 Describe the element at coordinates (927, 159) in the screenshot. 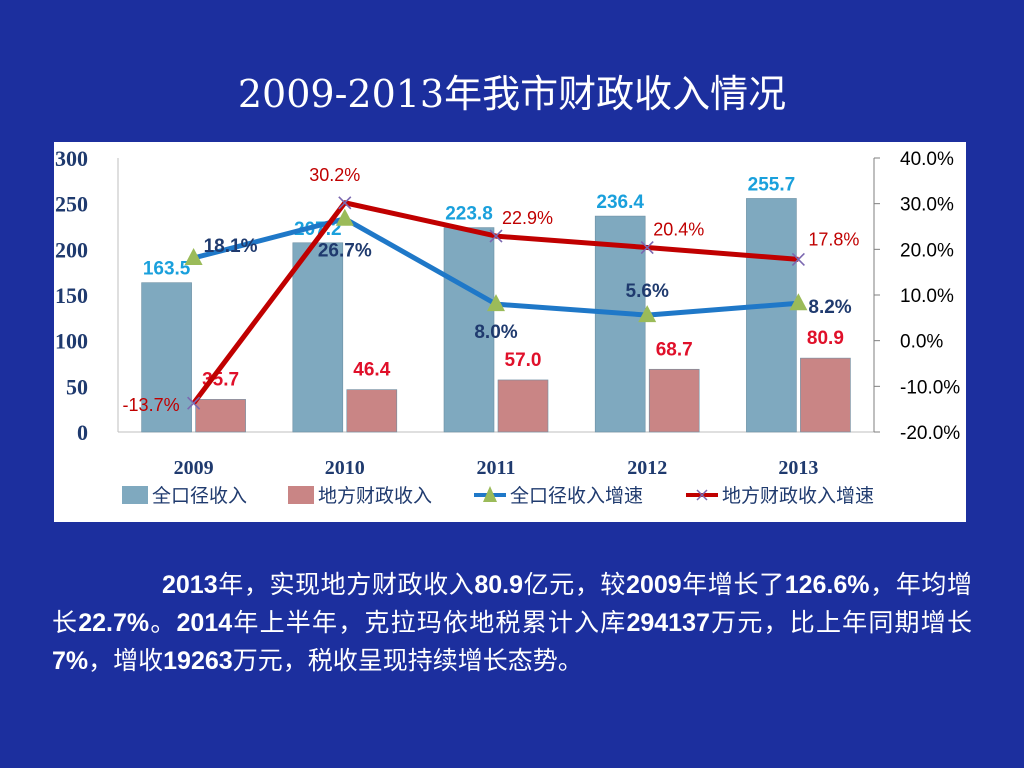

I see `right-axis-tick-label: 40.0%` at that location.